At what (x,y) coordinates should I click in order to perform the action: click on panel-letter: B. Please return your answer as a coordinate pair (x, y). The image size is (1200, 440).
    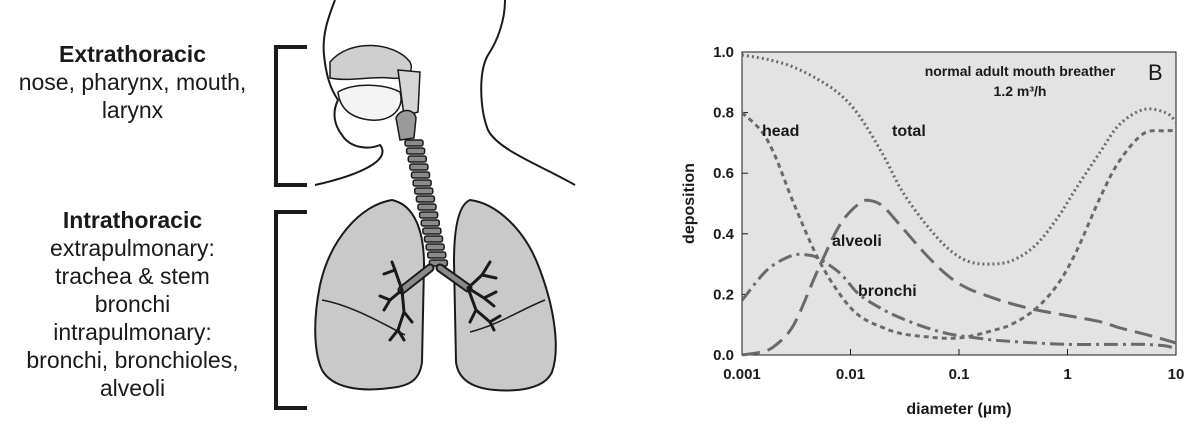
    Looking at the image, I should click on (1155, 72).